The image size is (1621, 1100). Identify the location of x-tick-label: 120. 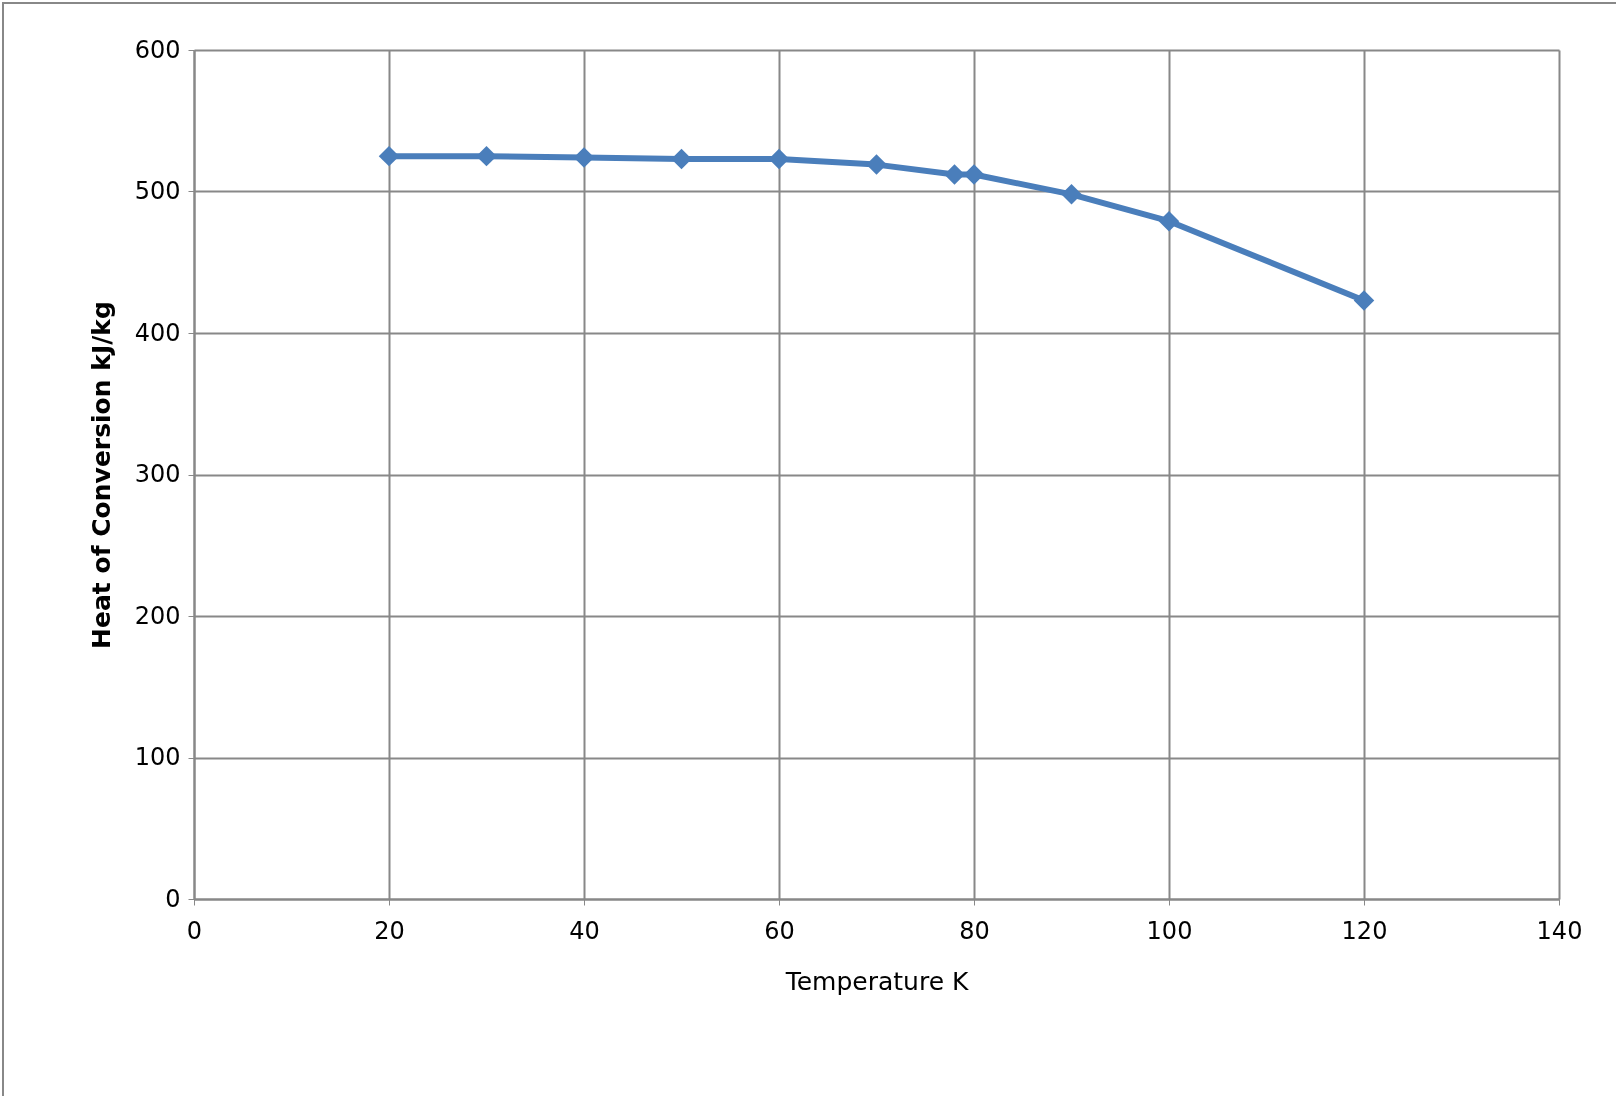
(1364, 930).